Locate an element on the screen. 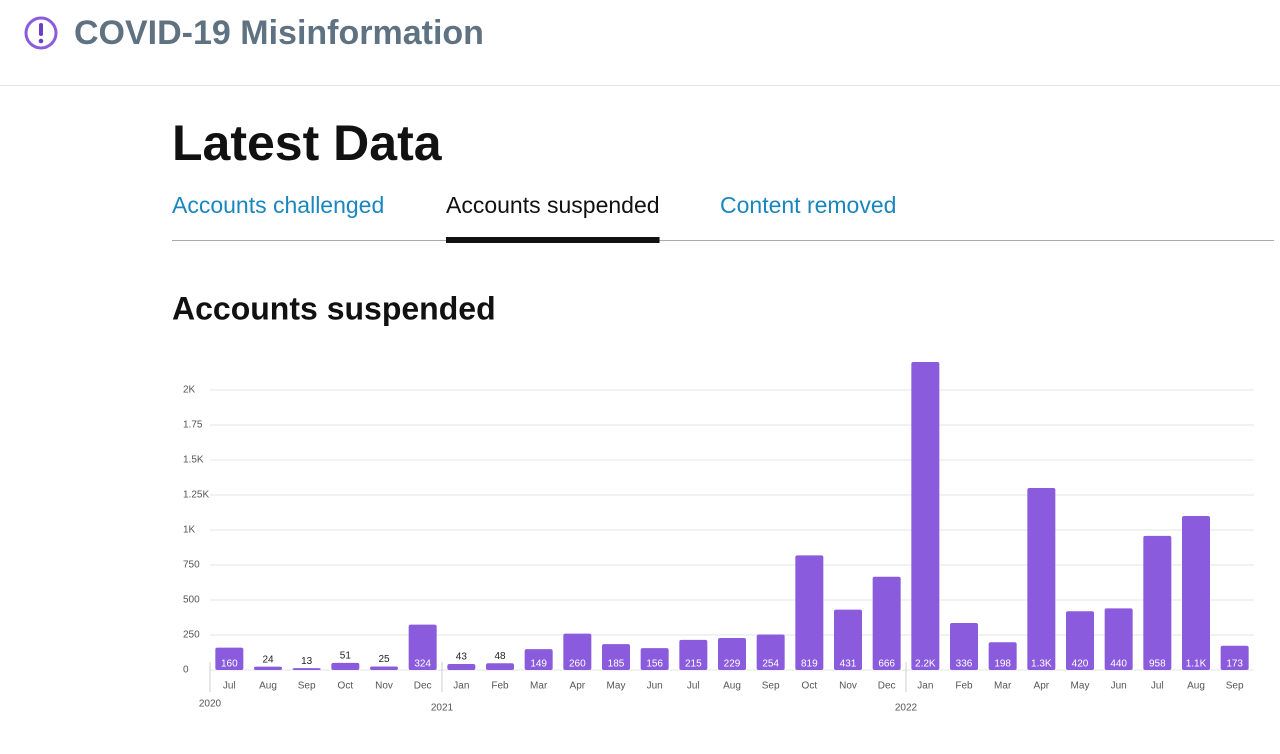  tab: Content removed is located at coordinates (808, 205).